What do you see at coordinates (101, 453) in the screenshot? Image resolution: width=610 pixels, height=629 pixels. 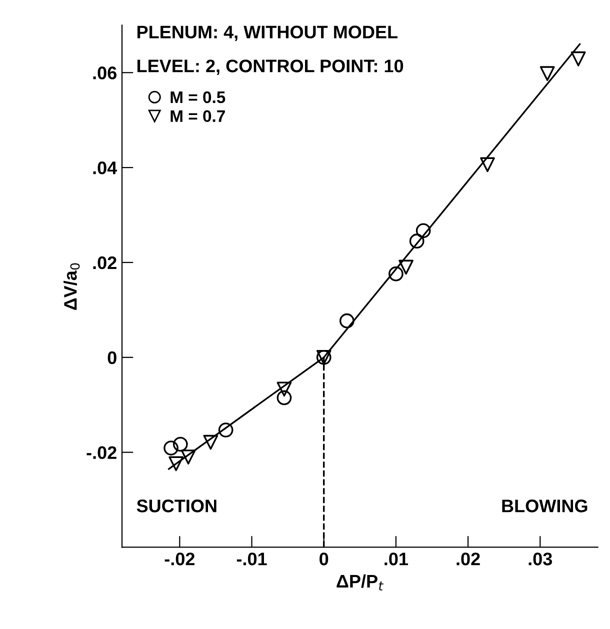 I see `y-tick-label: -.02` at bounding box center [101, 453].